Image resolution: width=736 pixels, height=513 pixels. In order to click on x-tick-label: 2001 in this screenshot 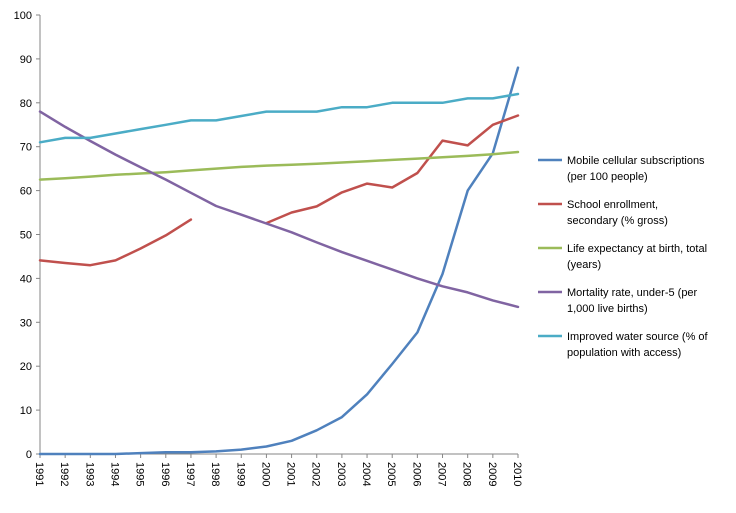, I will do `click(291, 474)`.